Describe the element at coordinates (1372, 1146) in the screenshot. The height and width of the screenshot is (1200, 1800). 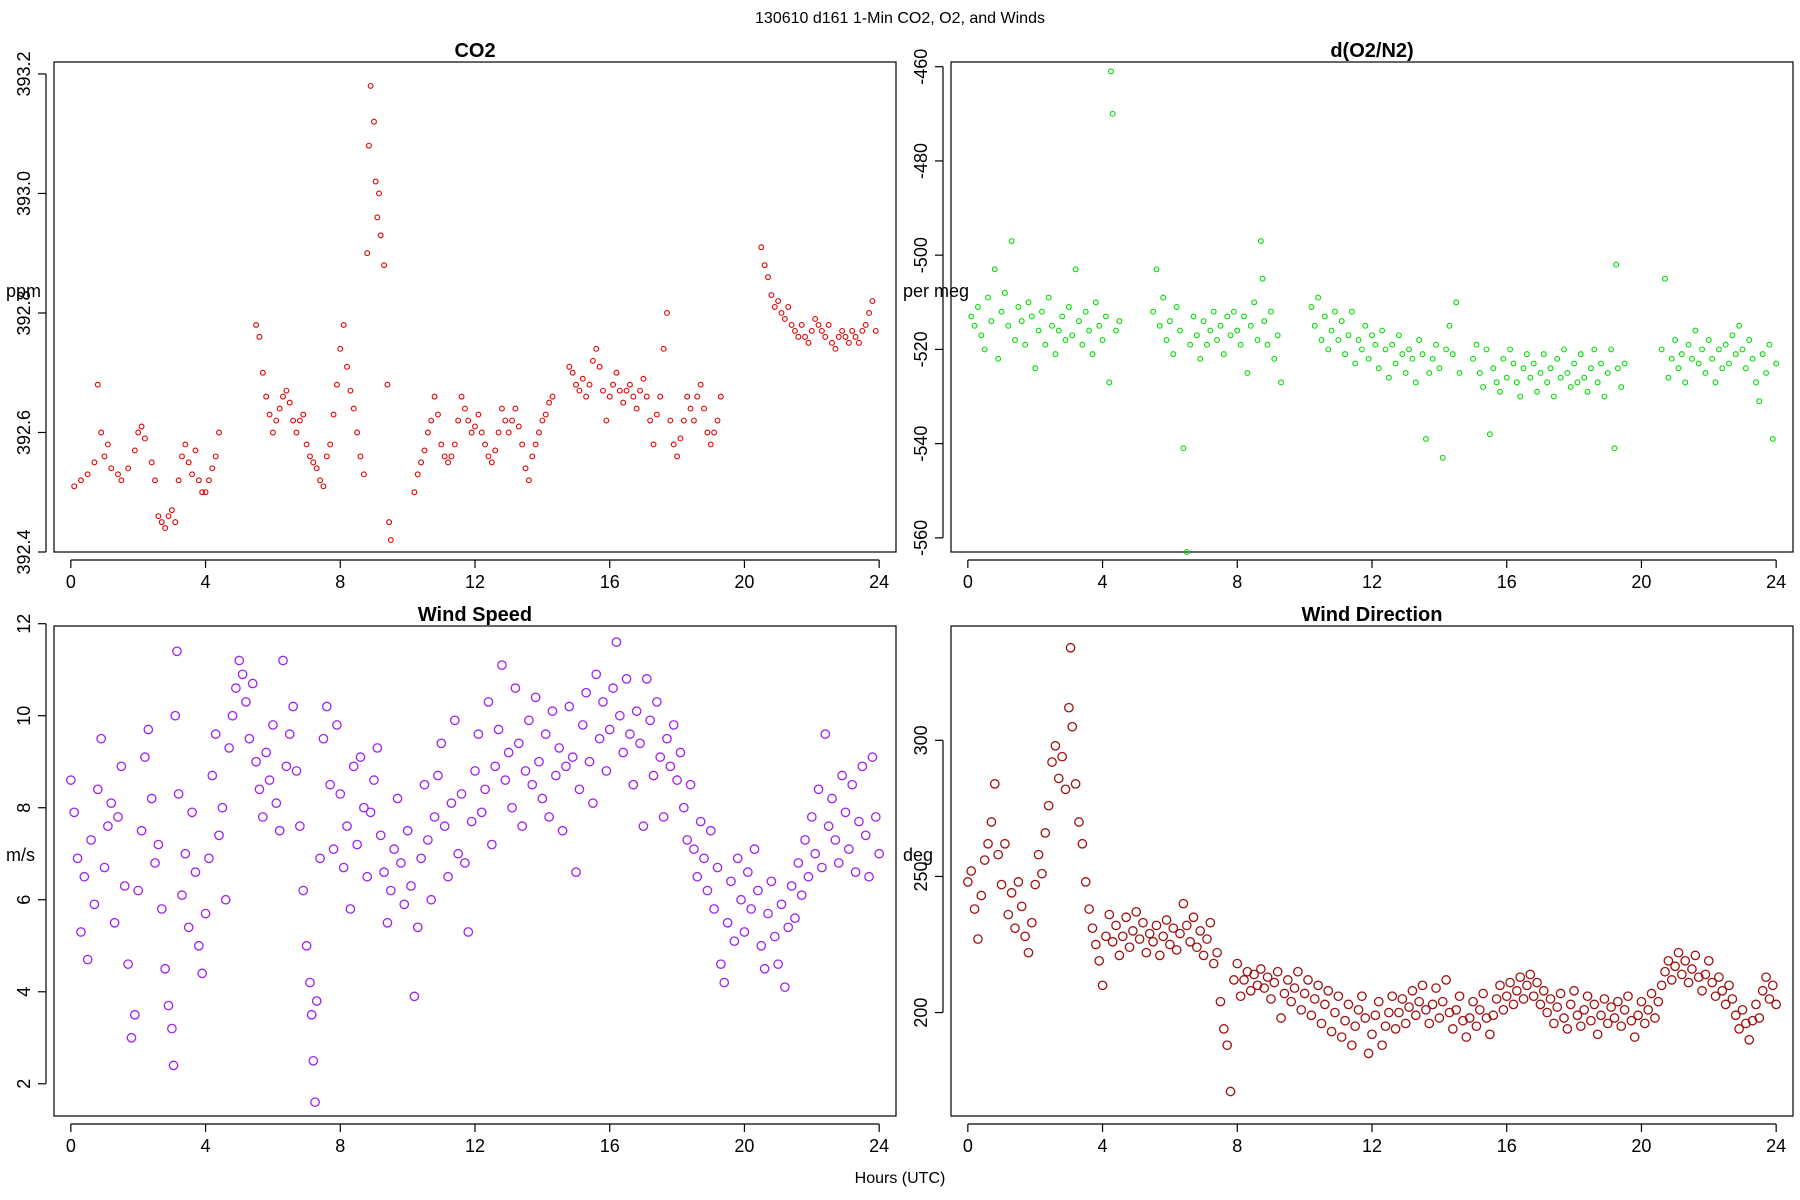
I see `wind-direction-x-tick-label: 12` at that location.